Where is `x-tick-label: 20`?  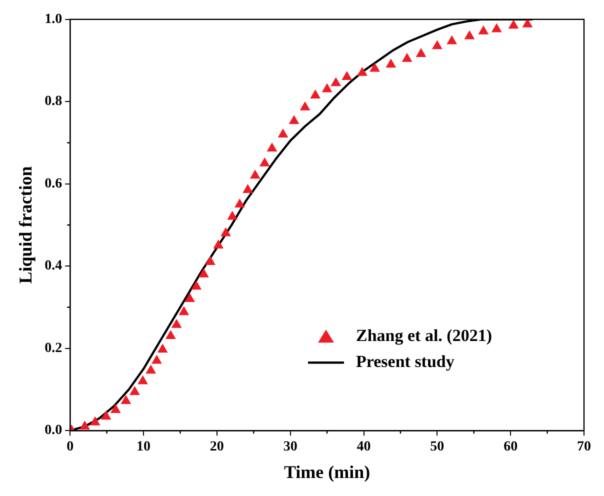 x-tick-label: 20 is located at coordinates (217, 447).